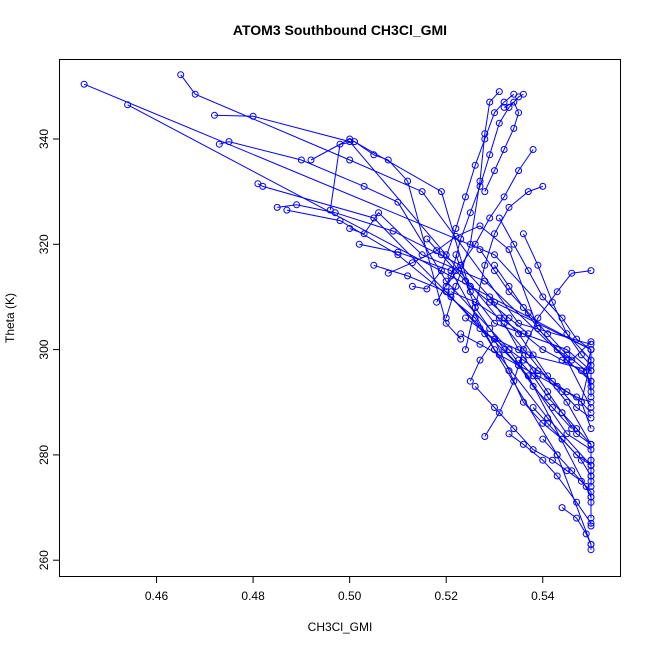 The image size is (650, 650). Describe the element at coordinates (10, 318) in the screenshot. I see `y-axis-label: Theta (K)` at that location.